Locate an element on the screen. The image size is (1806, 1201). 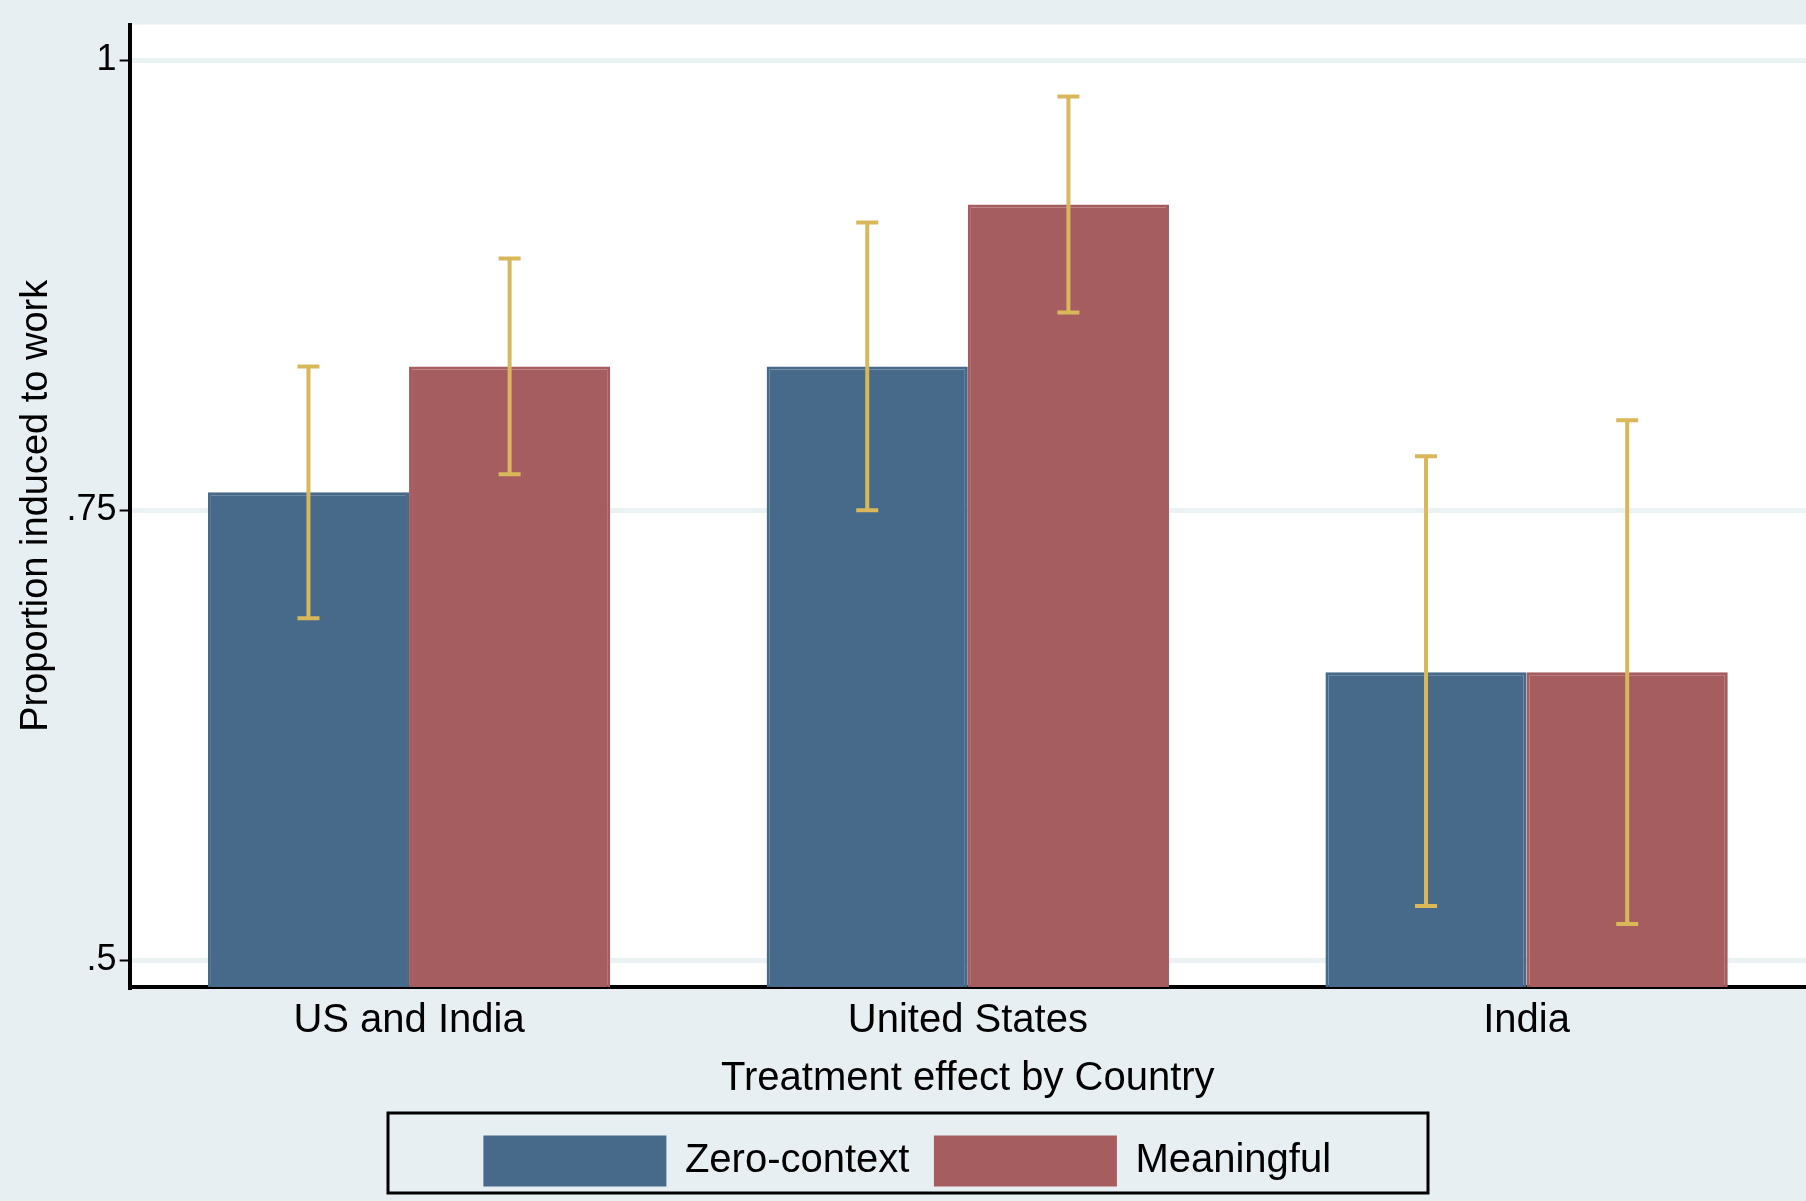
x-axis-title: Treatment effect by Country is located at coordinates (968, 1076).